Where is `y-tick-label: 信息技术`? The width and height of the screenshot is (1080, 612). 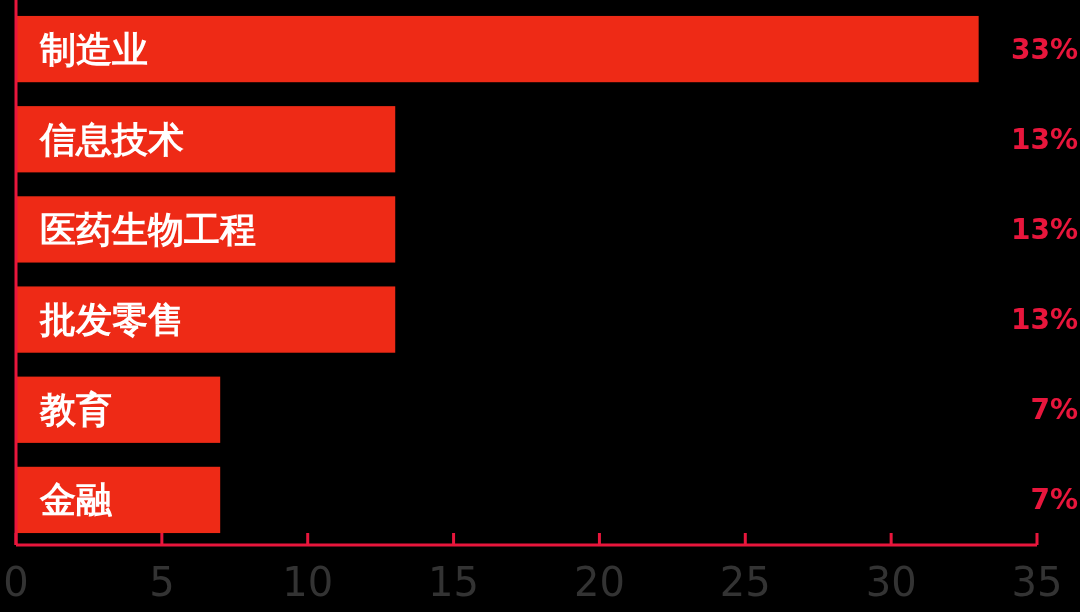
y-tick-label: 信息技术 is located at coordinates (111, 139).